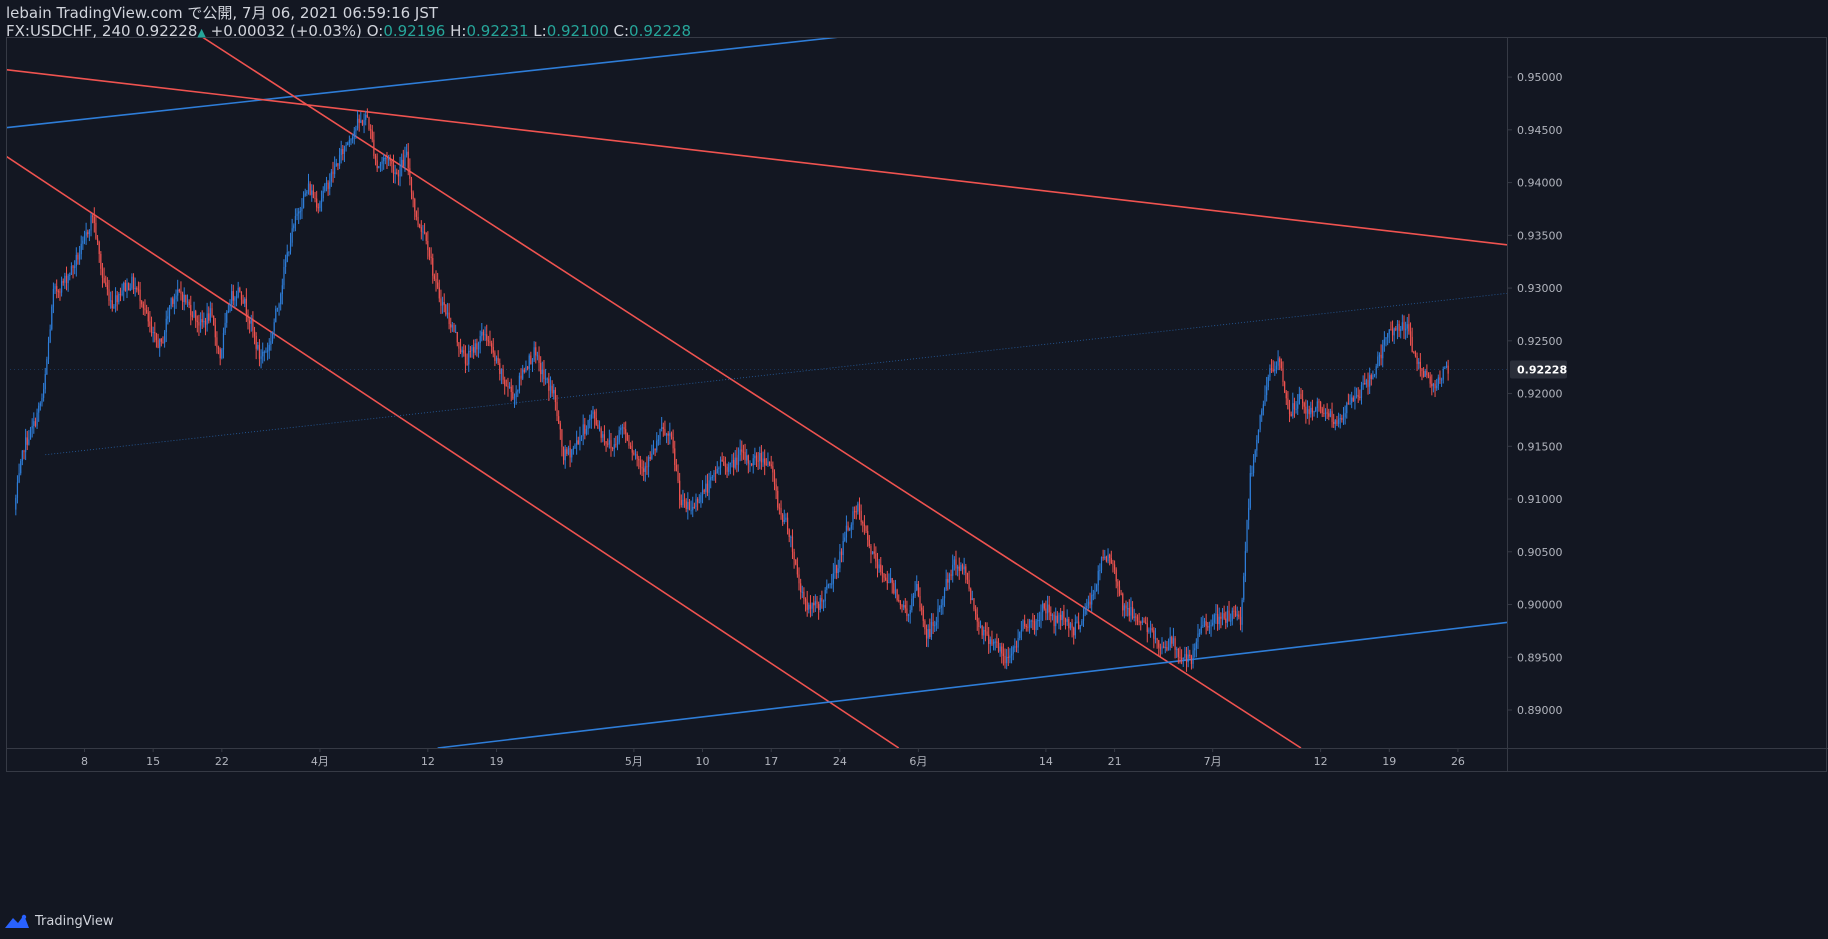 The width and height of the screenshot is (1828, 939). Describe the element at coordinates (1540, 657) in the screenshot. I see `price-tick-label: 0.89500` at that location.